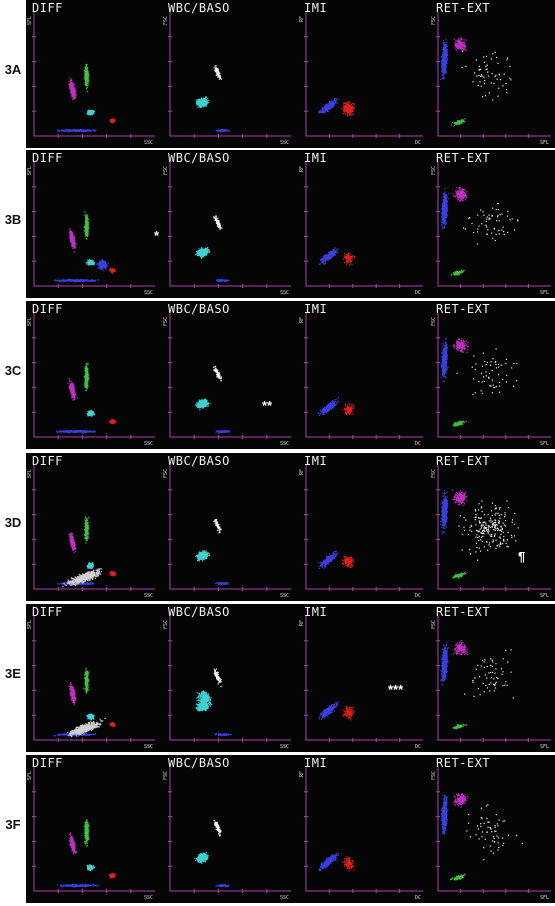 This screenshot has width=555, height=906. I want to click on annotation-marker: ¶, so click(522, 556).